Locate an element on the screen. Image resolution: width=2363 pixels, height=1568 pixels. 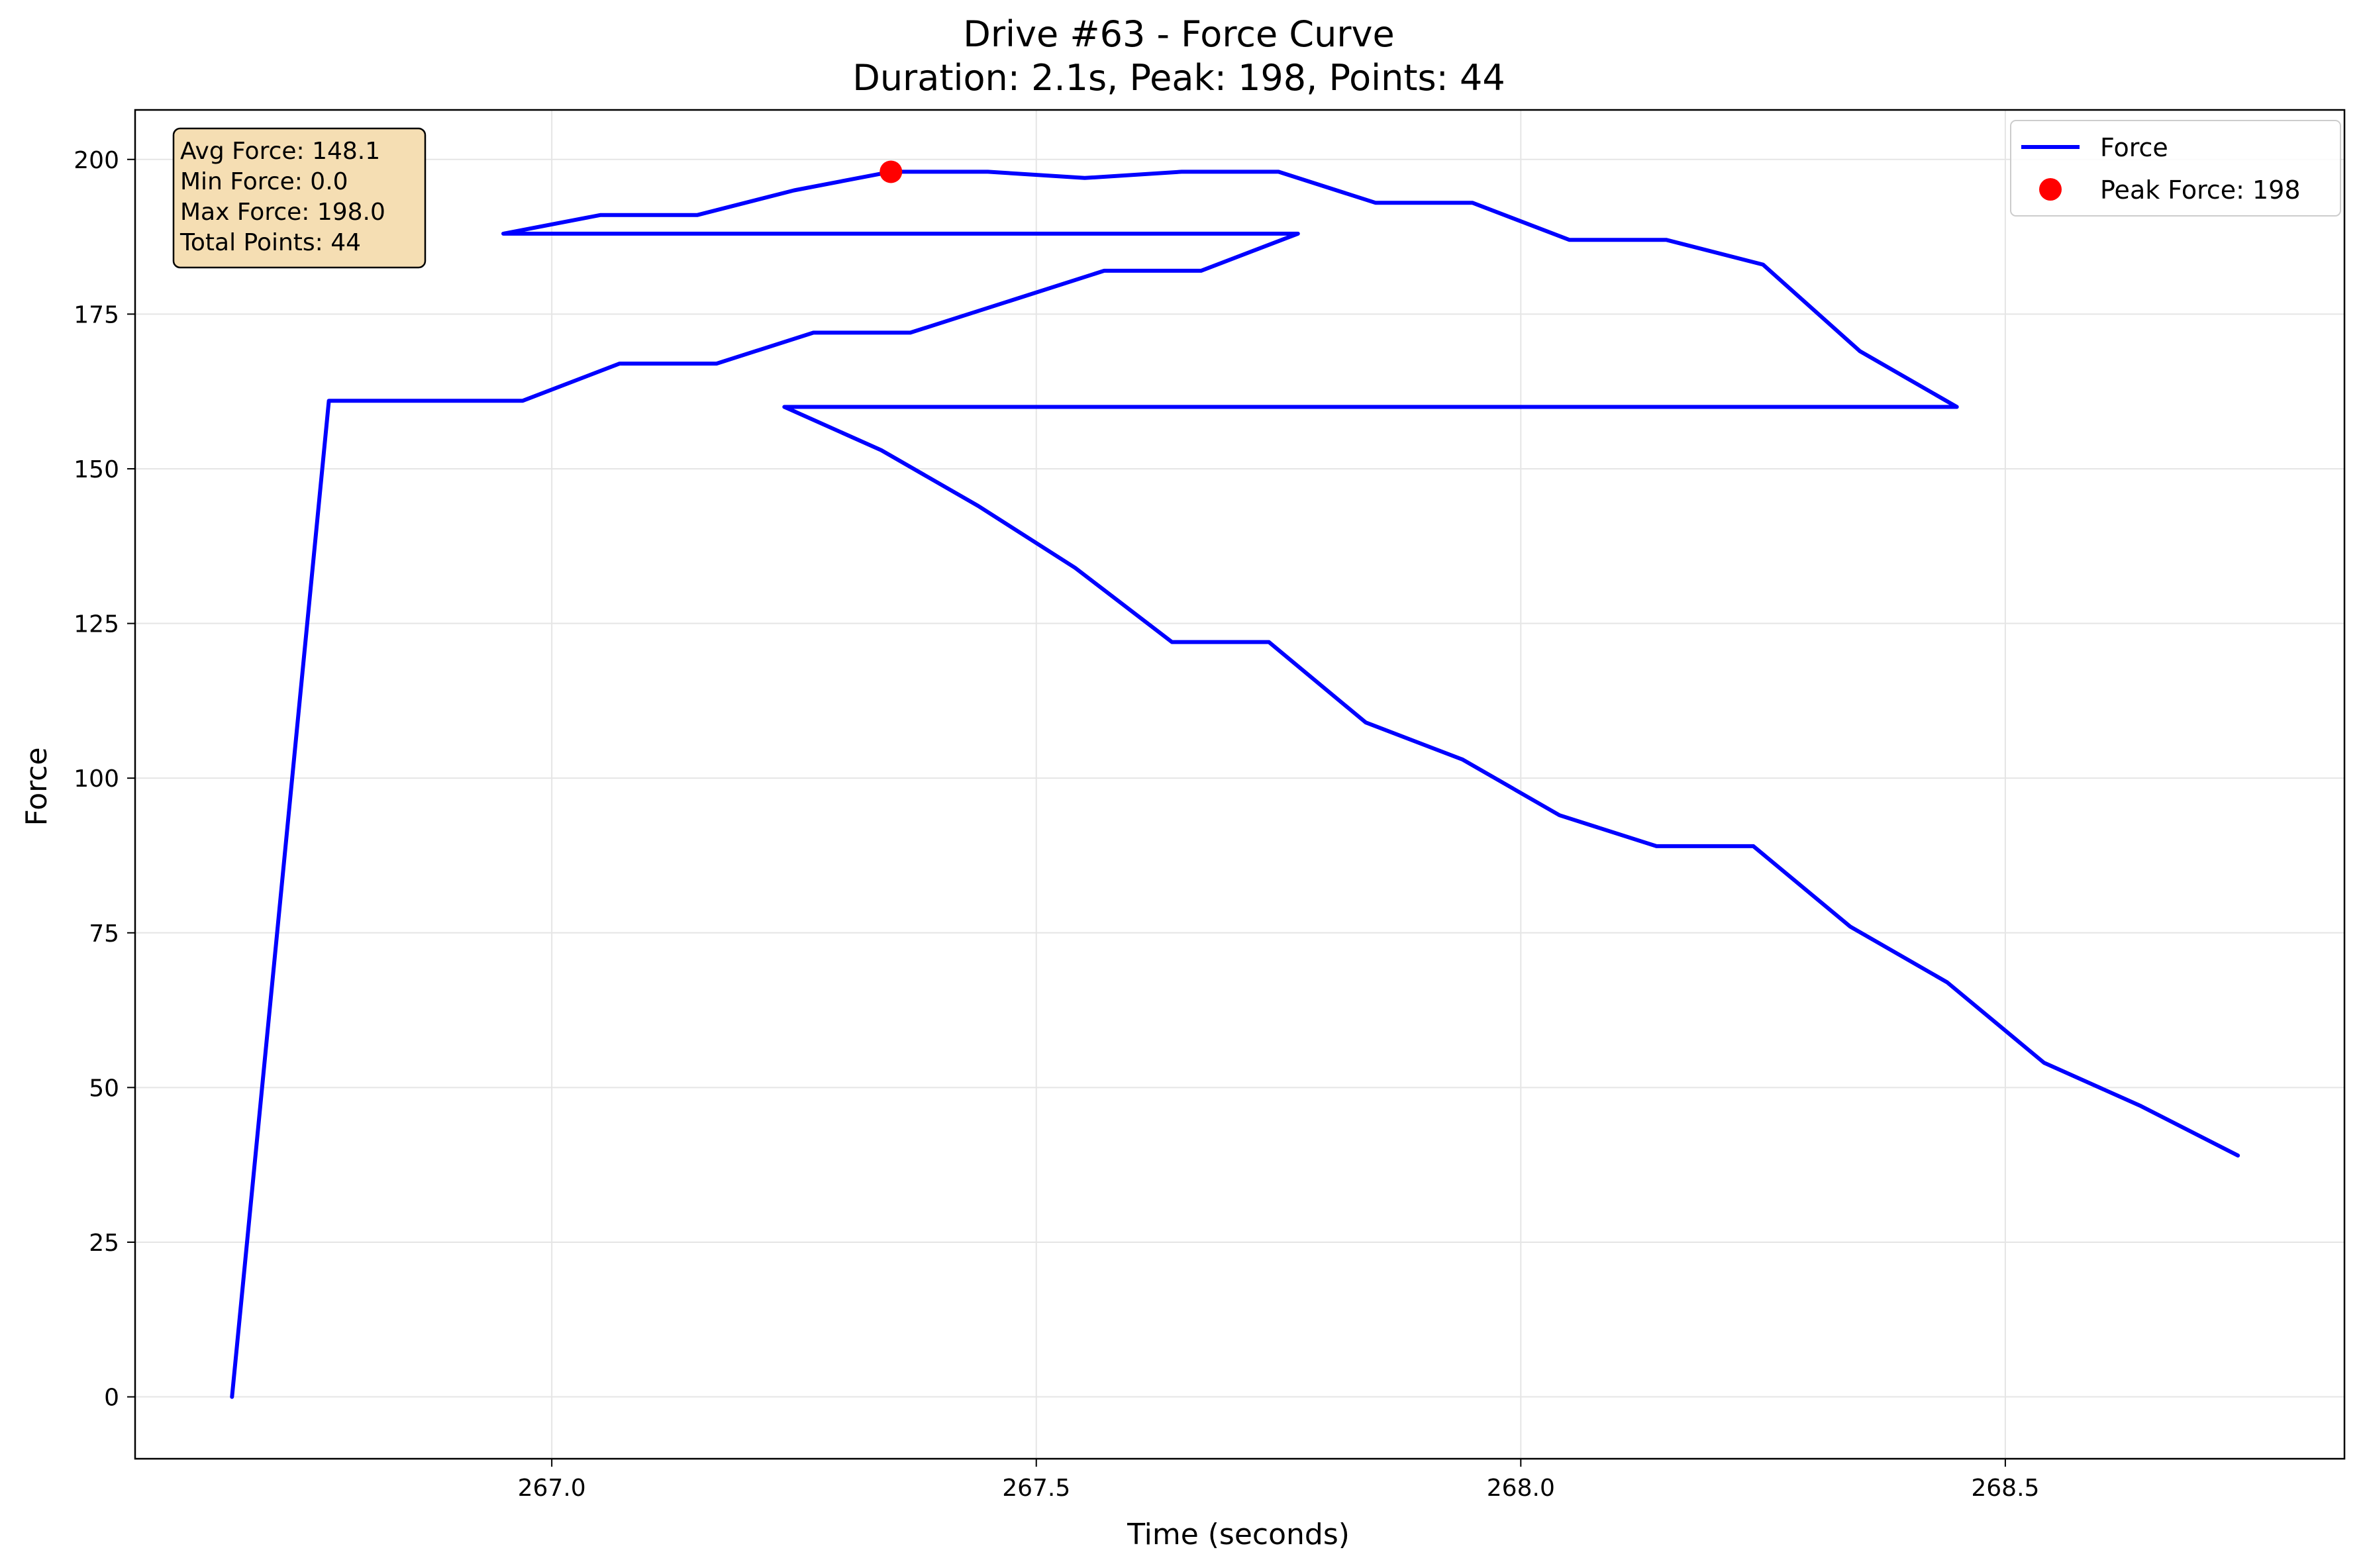
x-tick-label: 267.5 is located at coordinates (1036, 1488).